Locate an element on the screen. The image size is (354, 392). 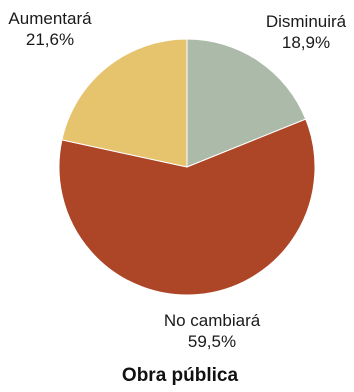
slice-label-no-cambiara: No cambiará 59,5% is located at coordinates (212, 331).